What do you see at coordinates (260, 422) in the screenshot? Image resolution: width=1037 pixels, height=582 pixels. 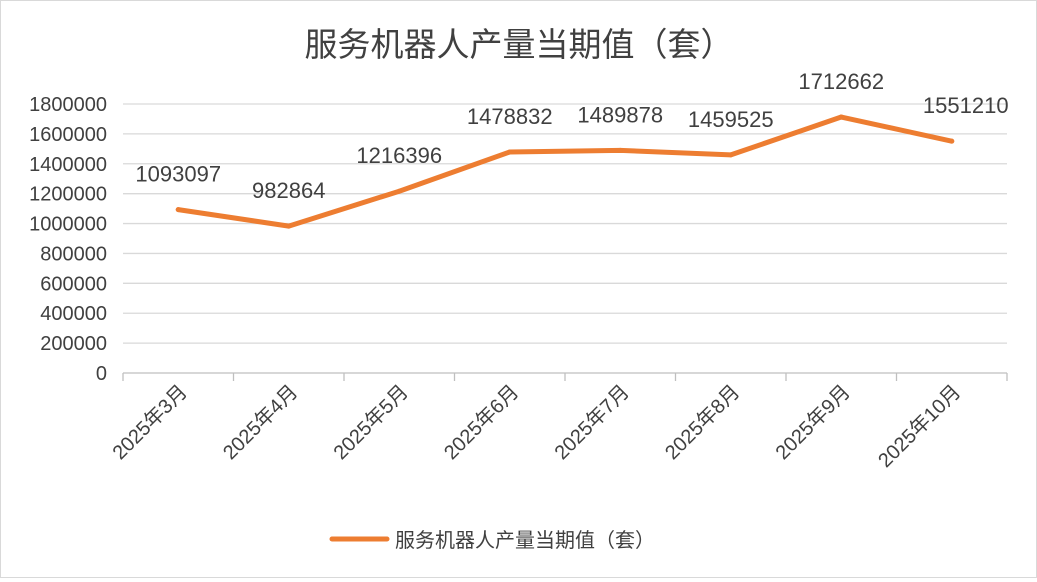 I see `x-tick-label: 2025年4月` at bounding box center [260, 422].